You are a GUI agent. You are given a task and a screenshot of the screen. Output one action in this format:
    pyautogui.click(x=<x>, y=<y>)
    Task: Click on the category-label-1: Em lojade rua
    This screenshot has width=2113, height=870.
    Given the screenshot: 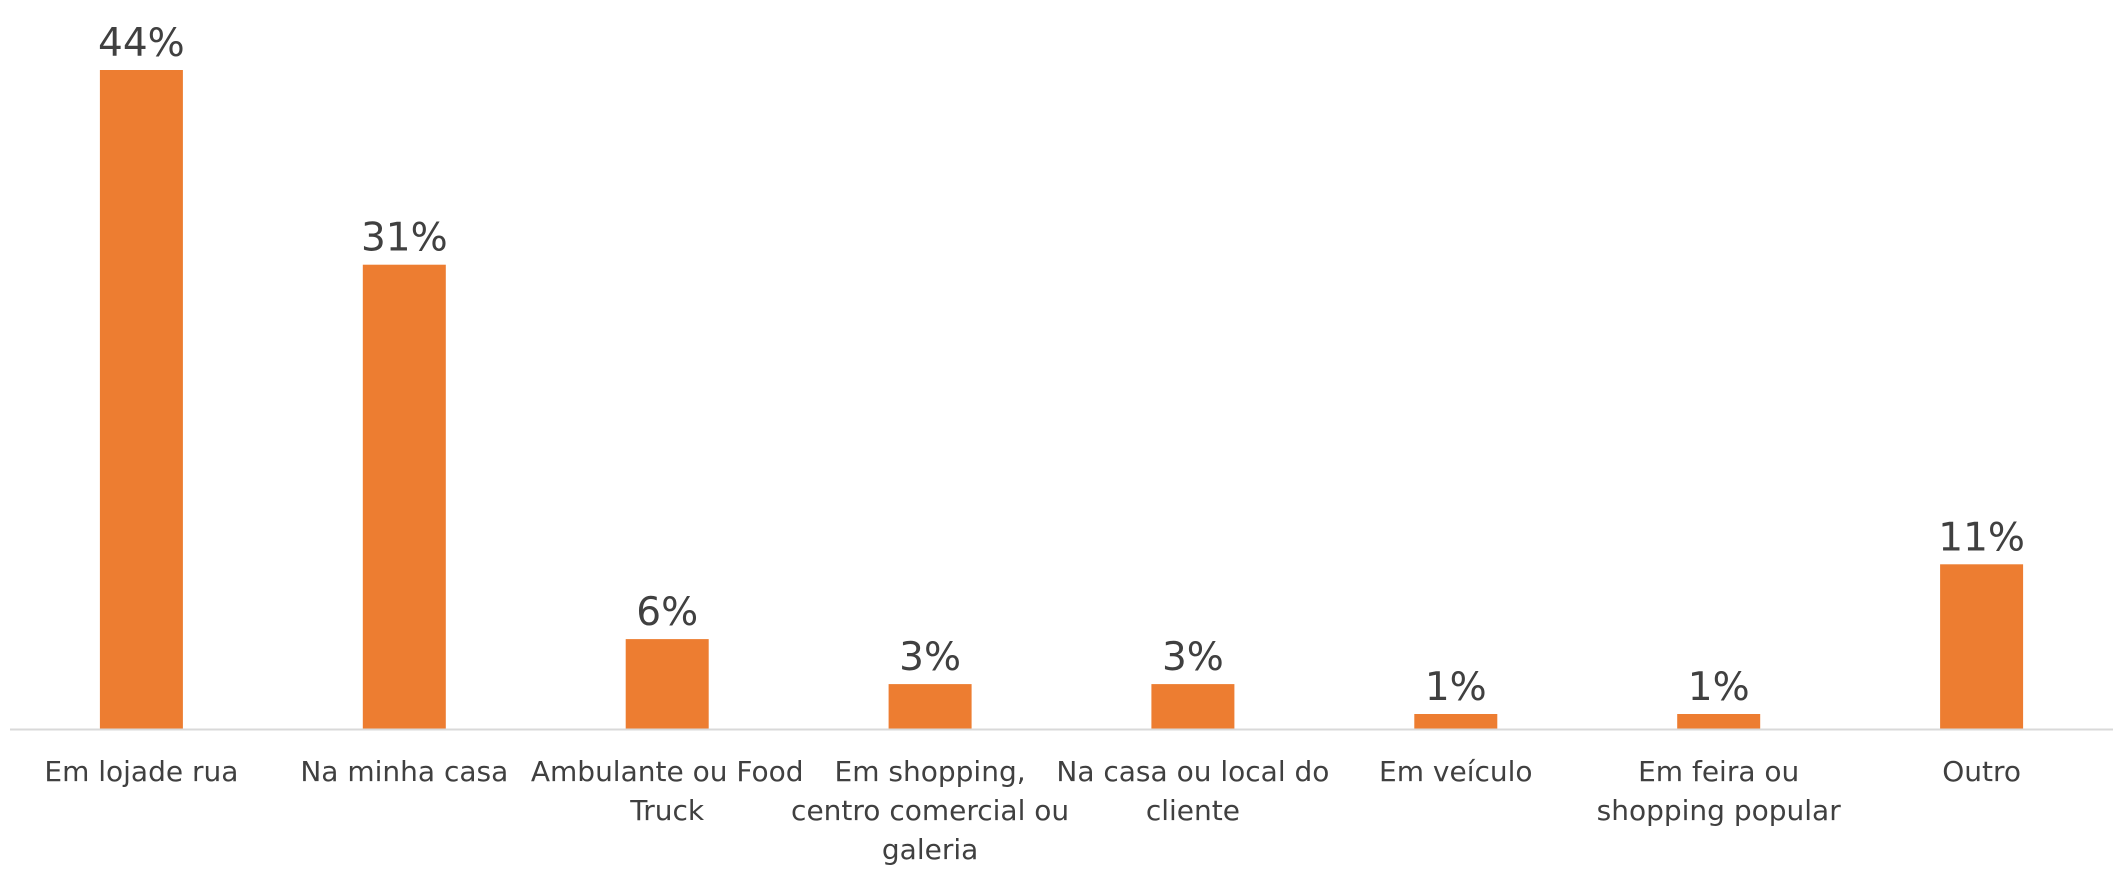 What is the action you would take?
    pyautogui.click(x=141, y=771)
    